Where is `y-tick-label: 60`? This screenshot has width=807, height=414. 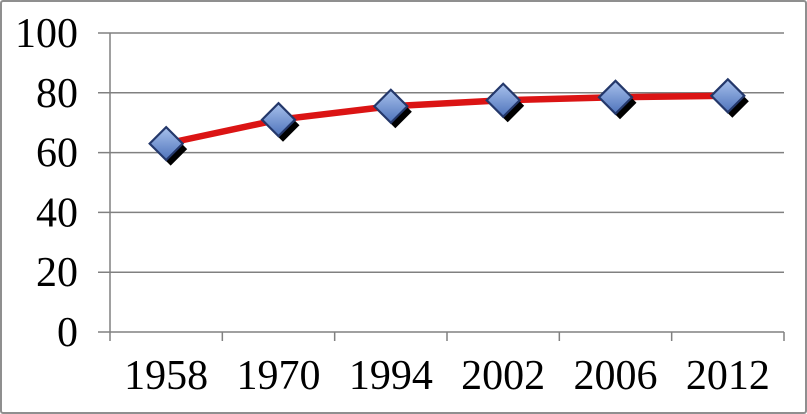
y-tick-label: 60 is located at coordinates (57, 154).